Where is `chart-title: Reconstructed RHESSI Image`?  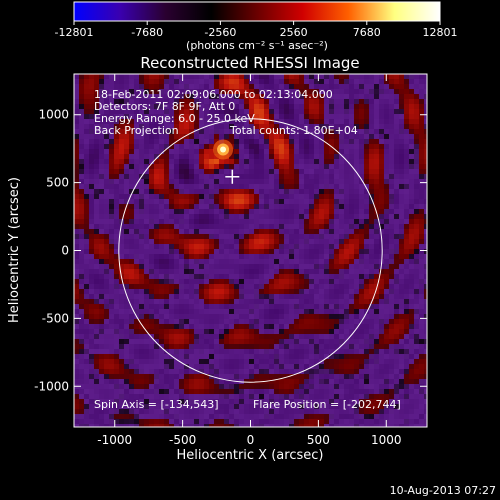
chart-title: Reconstructed RHESSI Image is located at coordinates (249, 63).